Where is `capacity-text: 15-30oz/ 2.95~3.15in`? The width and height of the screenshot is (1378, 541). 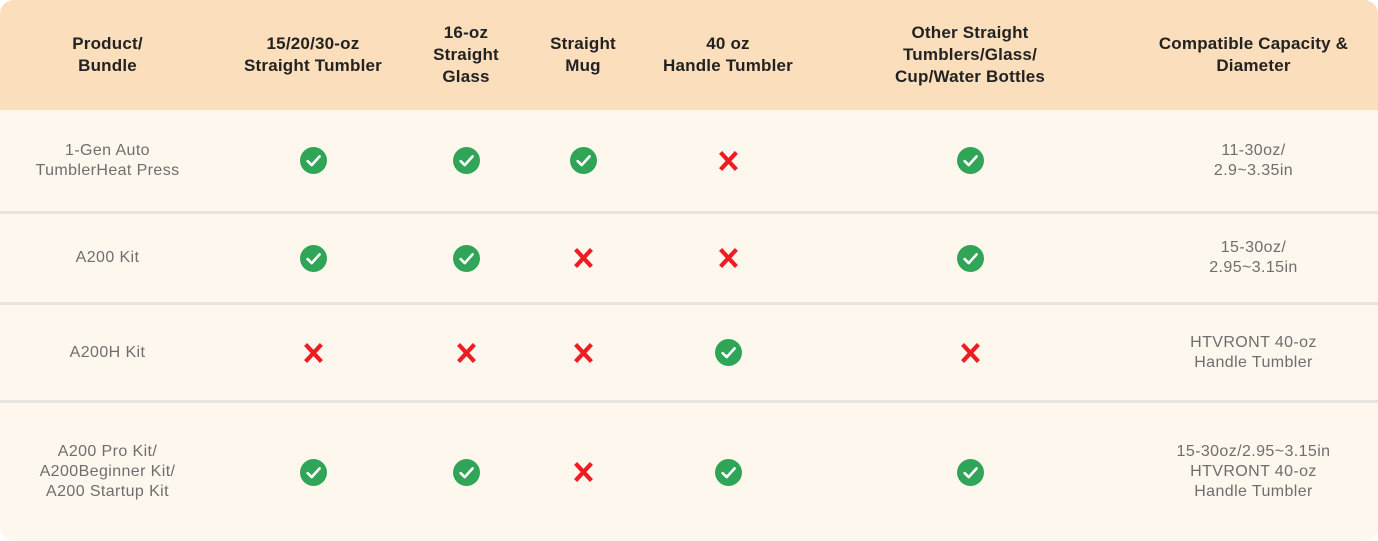
capacity-text: 15-30oz/ 2.95~3.15in is located at coordinates (1253, 257).